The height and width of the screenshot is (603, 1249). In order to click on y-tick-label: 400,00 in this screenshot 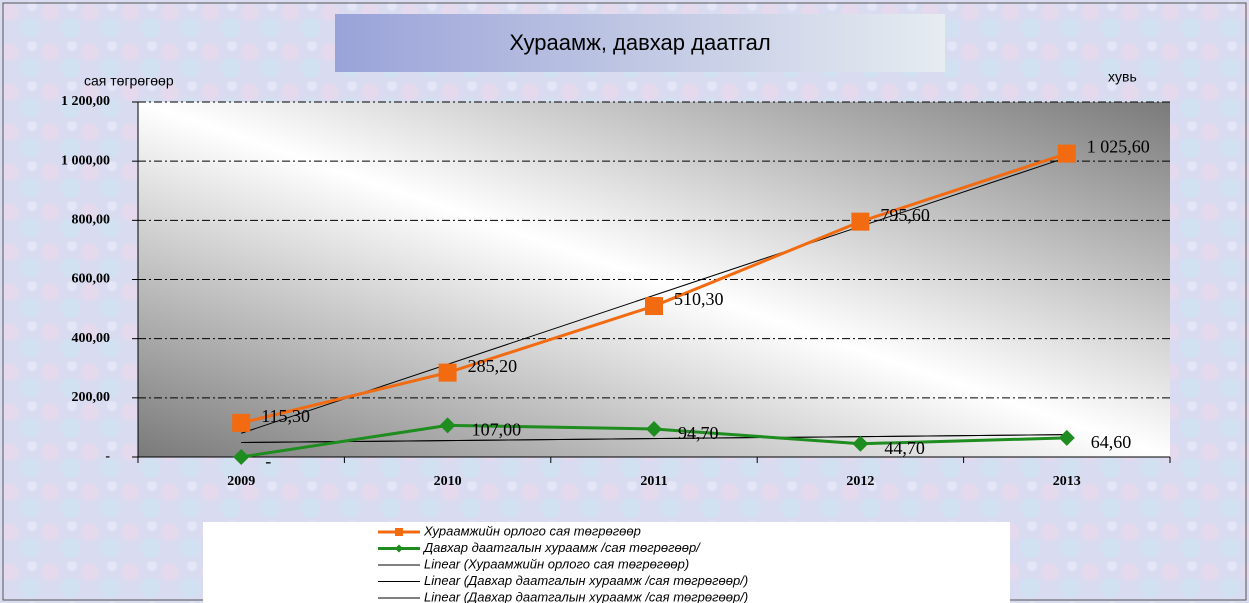, I will do `click(91, 338)`.